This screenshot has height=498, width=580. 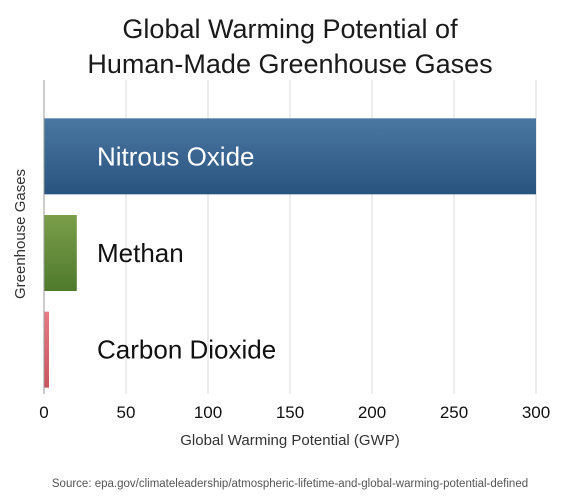 What do you see at coordinates (43, 412) in the screenshot?
I see `x-tick-label: 0` at bounding box center [43, 412].